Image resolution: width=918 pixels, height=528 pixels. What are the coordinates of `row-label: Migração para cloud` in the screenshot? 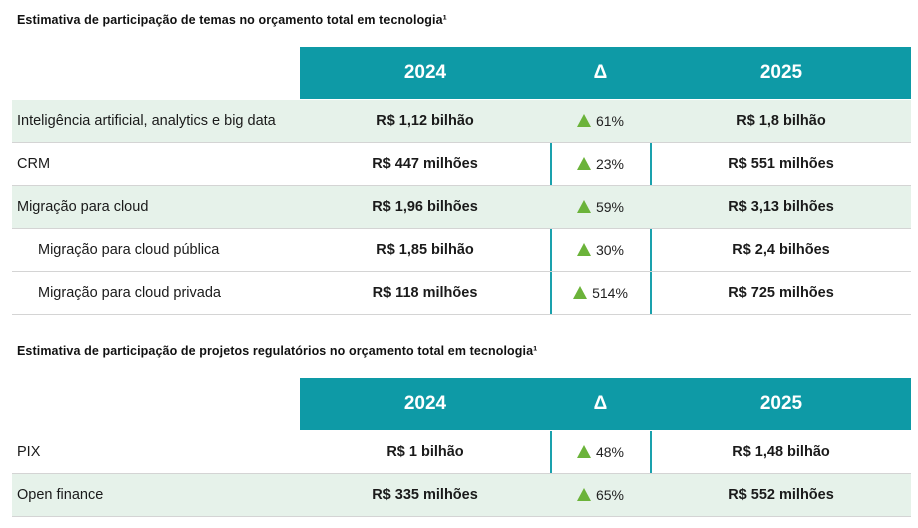 It's located at (83, 207).